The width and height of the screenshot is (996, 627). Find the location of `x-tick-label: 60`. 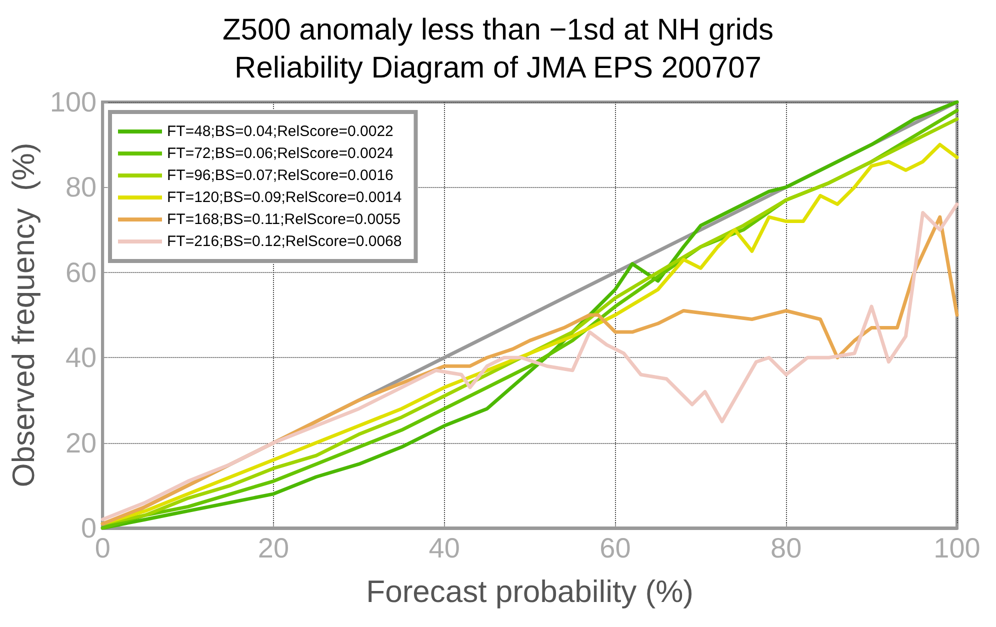

x-tick-label: 60 is located at coordinates (615, 548).